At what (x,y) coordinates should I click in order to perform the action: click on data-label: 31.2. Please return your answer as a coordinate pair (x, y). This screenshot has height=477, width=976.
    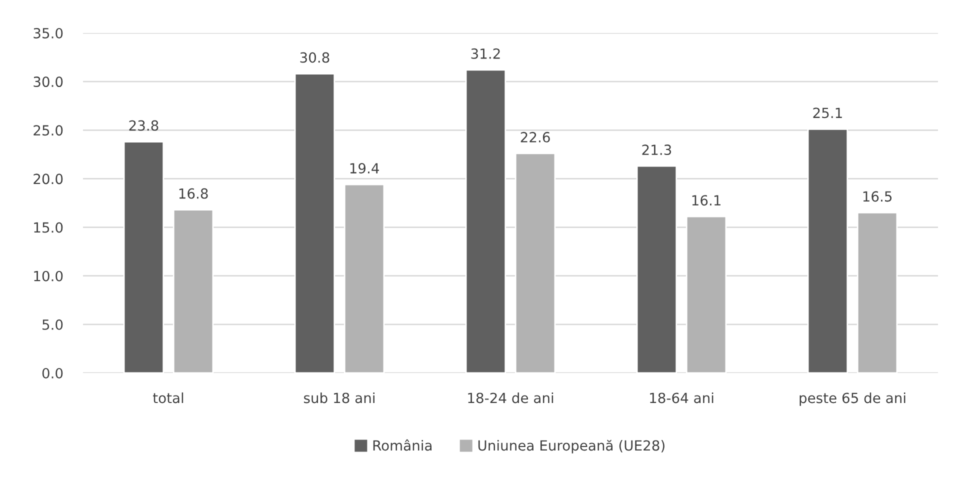
    Looking at the image, I should click on (485, 53).